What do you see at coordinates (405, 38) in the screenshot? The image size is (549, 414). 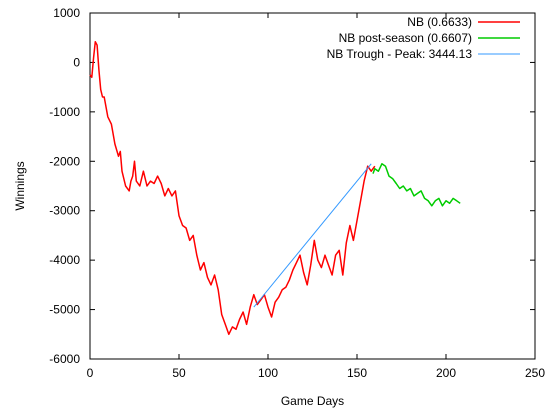 I see `legend-label: NB post-season (0.6607)` at bounding box center [405, 38].